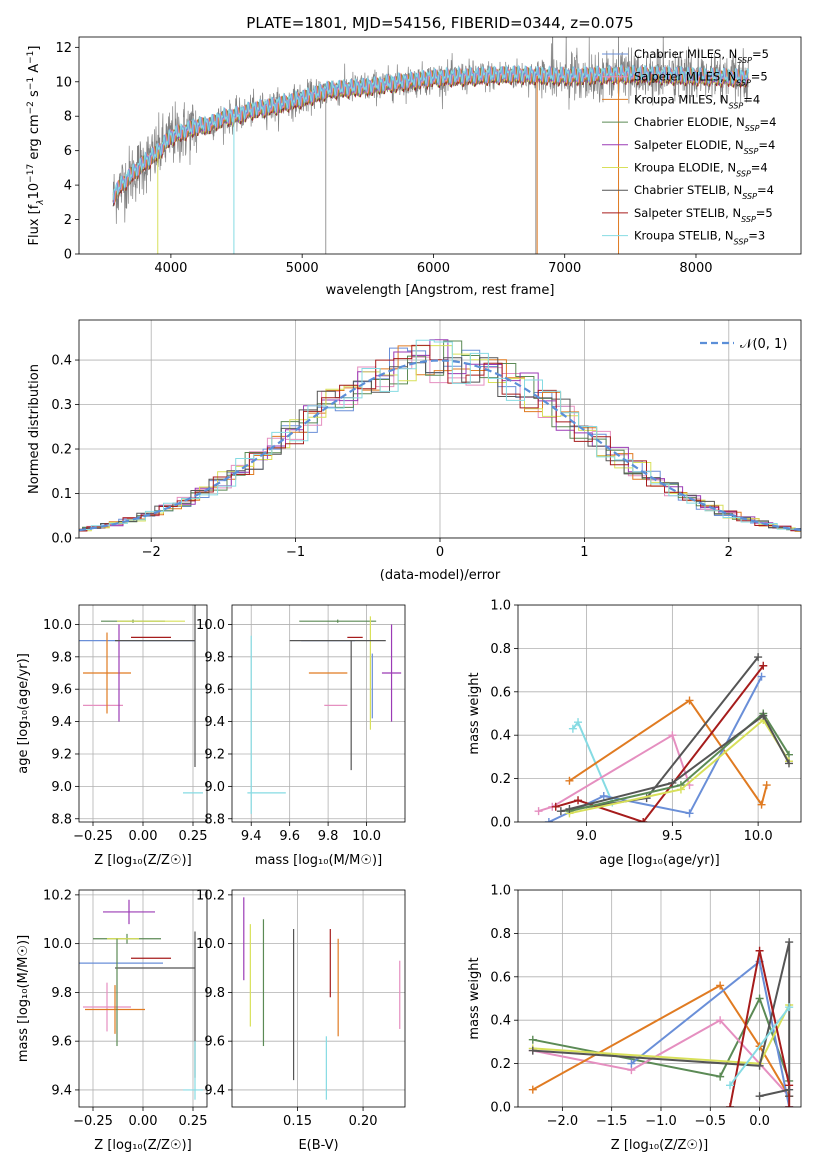 The image size is (819, 1170). What do you see at coordinates (500, 779) in the screenshot?
I see `y-tick-label: 0.2` at bounding box center [500, 779].